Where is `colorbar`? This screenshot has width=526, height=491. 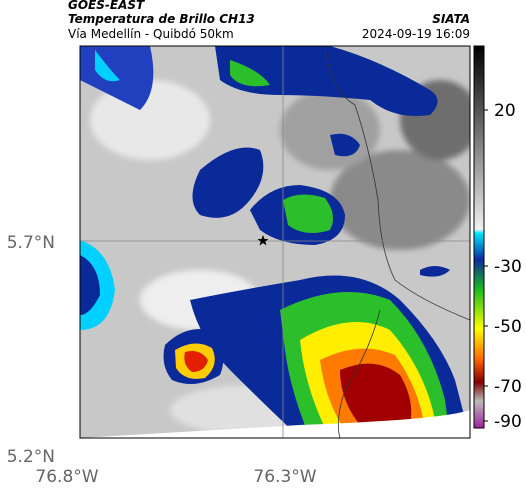
colorbar is located at coordinates (479, 237).